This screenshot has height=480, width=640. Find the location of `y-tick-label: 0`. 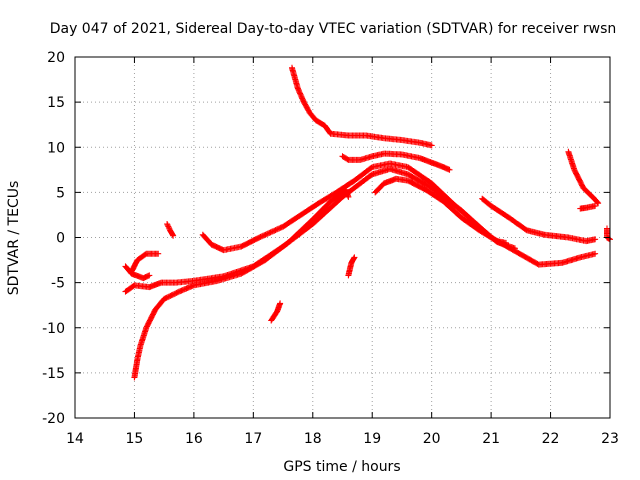

y-tick-label: 0 is located at coordinates (60, 239).